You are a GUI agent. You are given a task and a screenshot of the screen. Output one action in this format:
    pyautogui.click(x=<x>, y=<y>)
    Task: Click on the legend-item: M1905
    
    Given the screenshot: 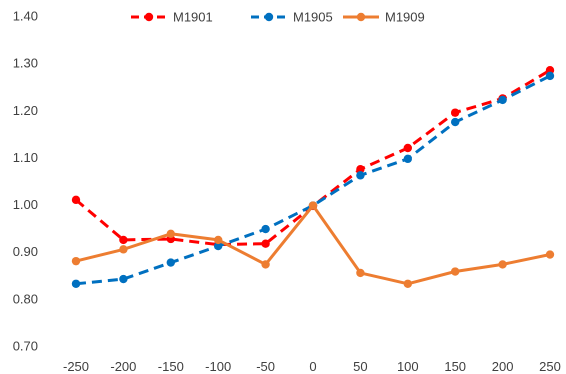 What is the action you would take?
    pyautogui.click(x=292, y=17)
    